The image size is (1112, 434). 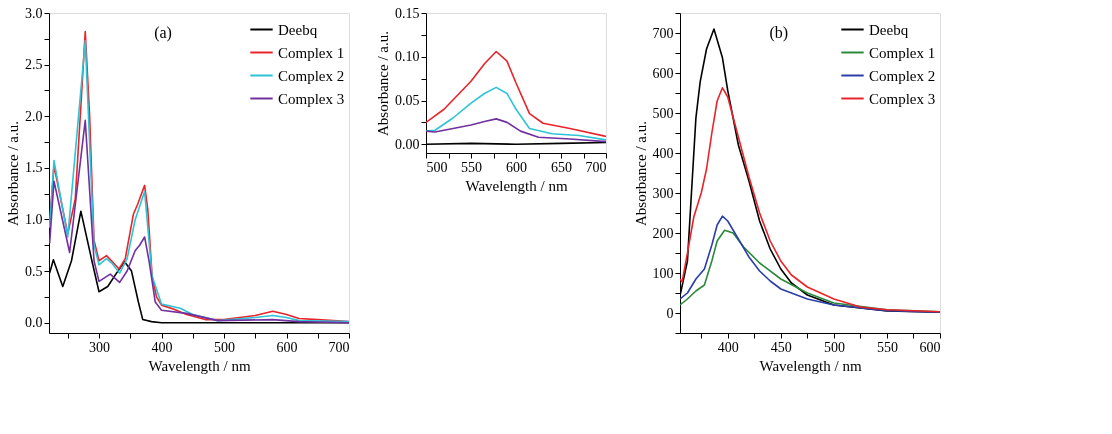 I want to click on y-tick-label: 2.0, so click(x=34, y=116).